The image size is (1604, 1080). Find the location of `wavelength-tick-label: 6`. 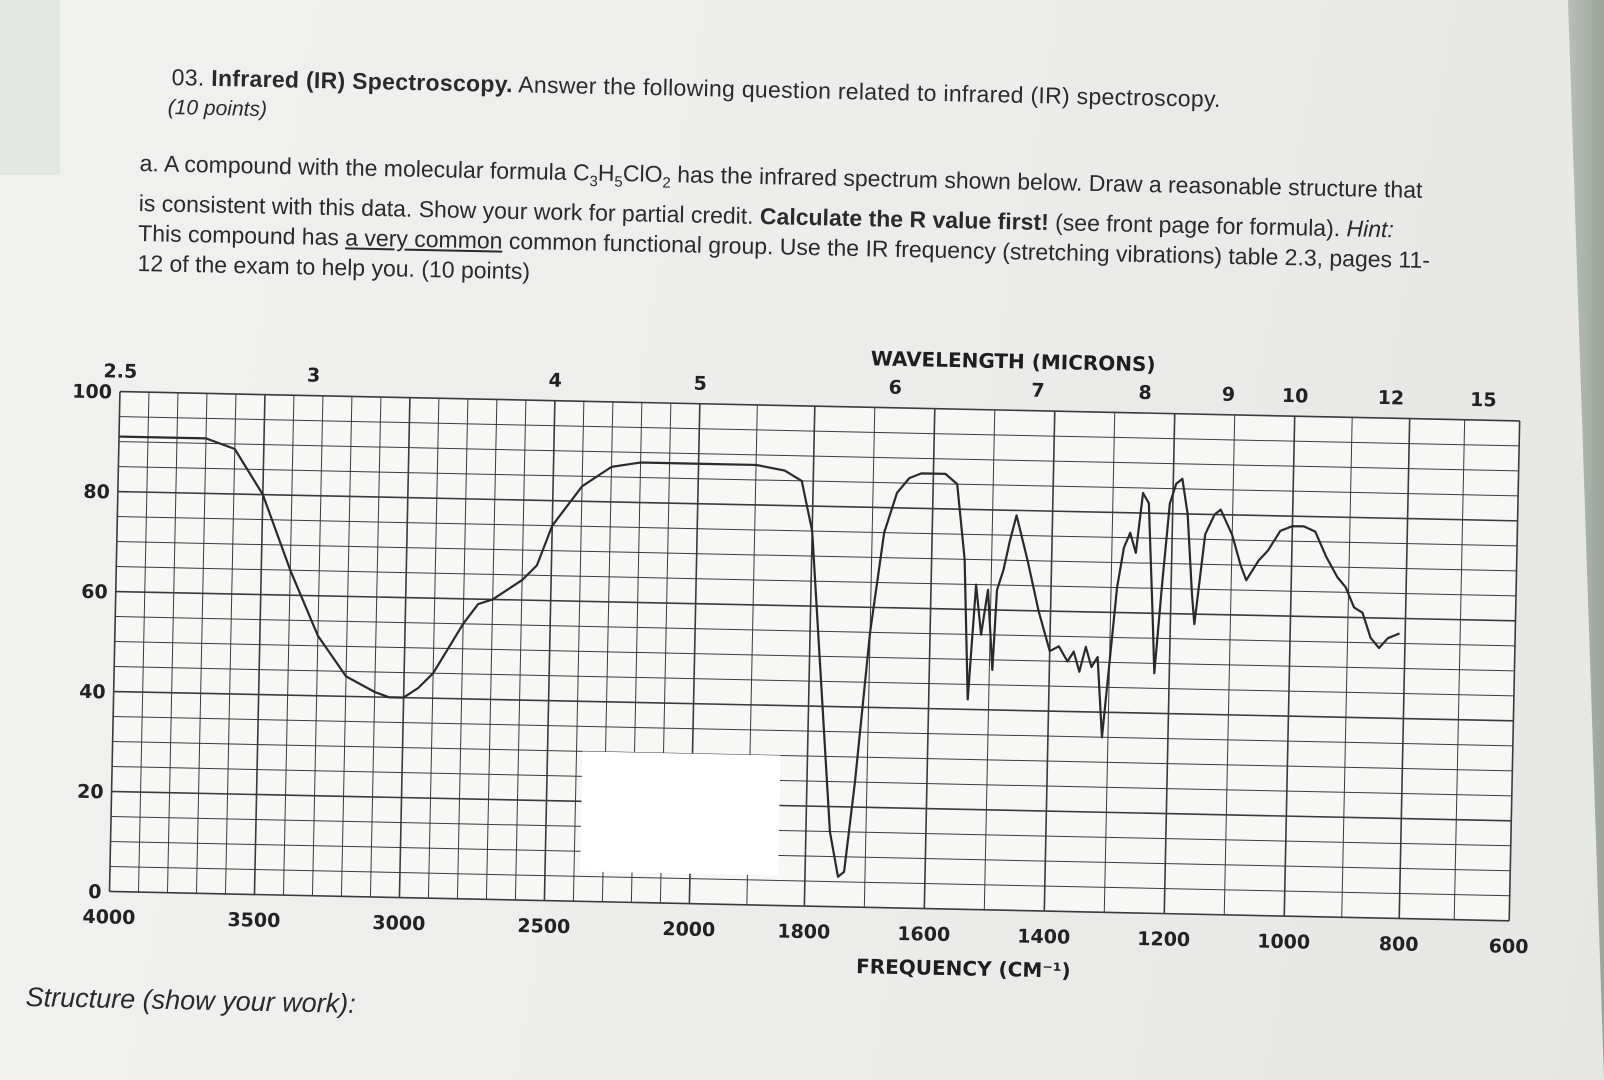

wavelength-tick-label: 6 is located at coordinates (895, 388).